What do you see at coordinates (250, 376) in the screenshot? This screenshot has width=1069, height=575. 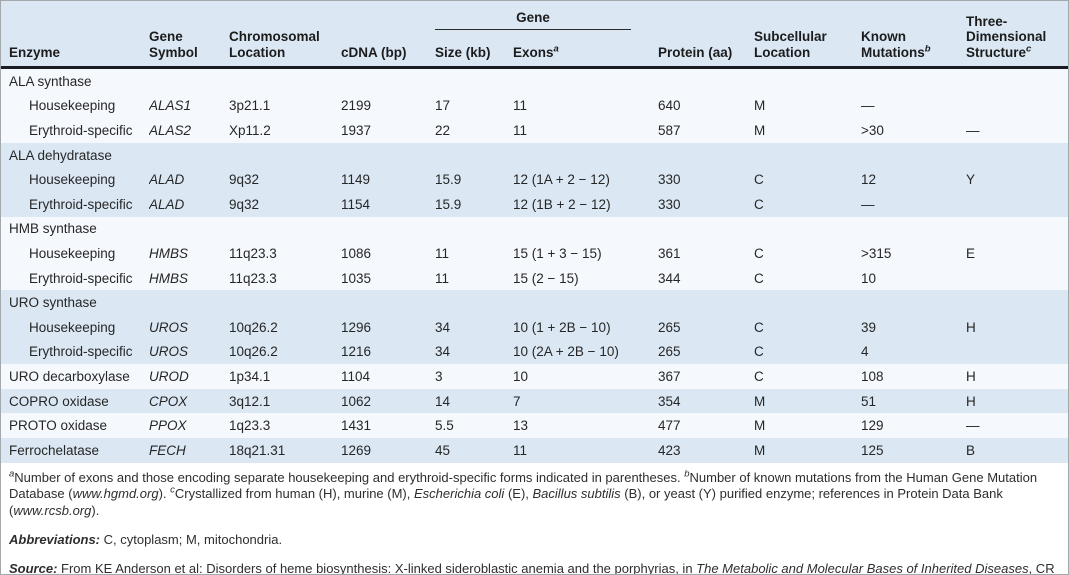 I see `cell-chromosomal-location: 1p34.1` at bounding box center [250, 376].